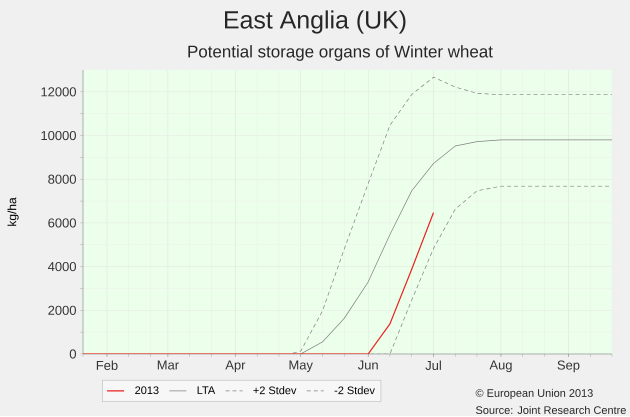 This screenshot has height=417, width=630. What do you see at coordinates (235, 366) in the screenshot?
I see `x-tick-label: Apr` at bounding box center [235, 366].